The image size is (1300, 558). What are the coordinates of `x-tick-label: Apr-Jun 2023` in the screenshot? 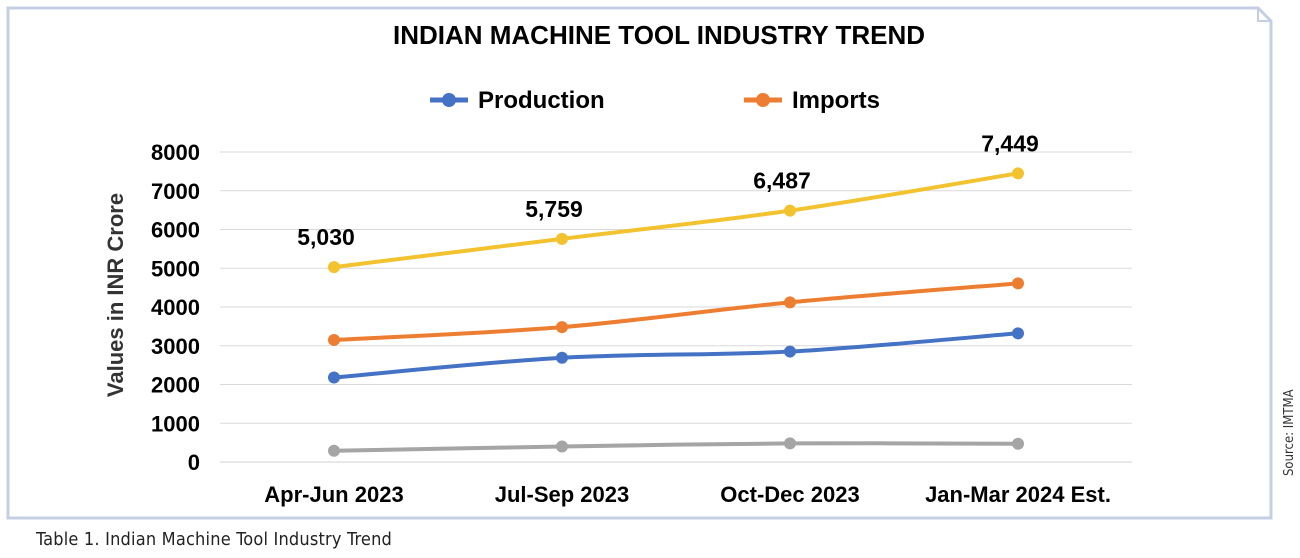 It's located at (333, 494).